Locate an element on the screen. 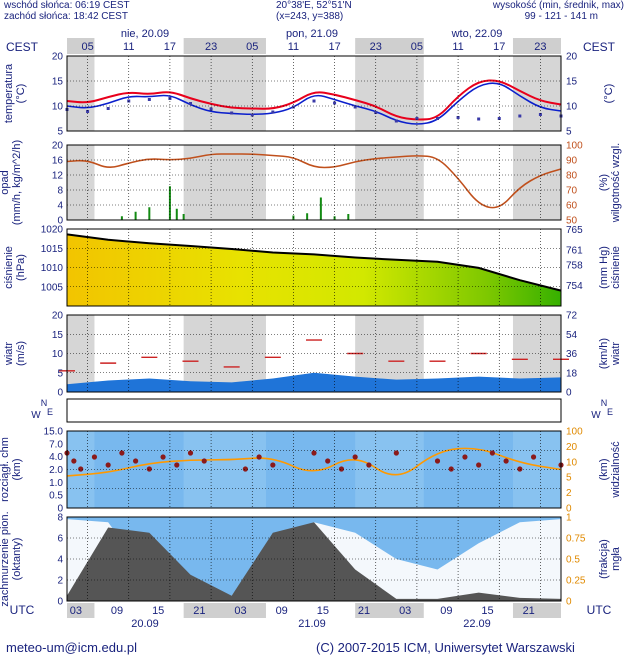 Image resolution: width=630 pixels, height=660 pixels. y-tick-left: 1015 is located at coordinates (52, 249).